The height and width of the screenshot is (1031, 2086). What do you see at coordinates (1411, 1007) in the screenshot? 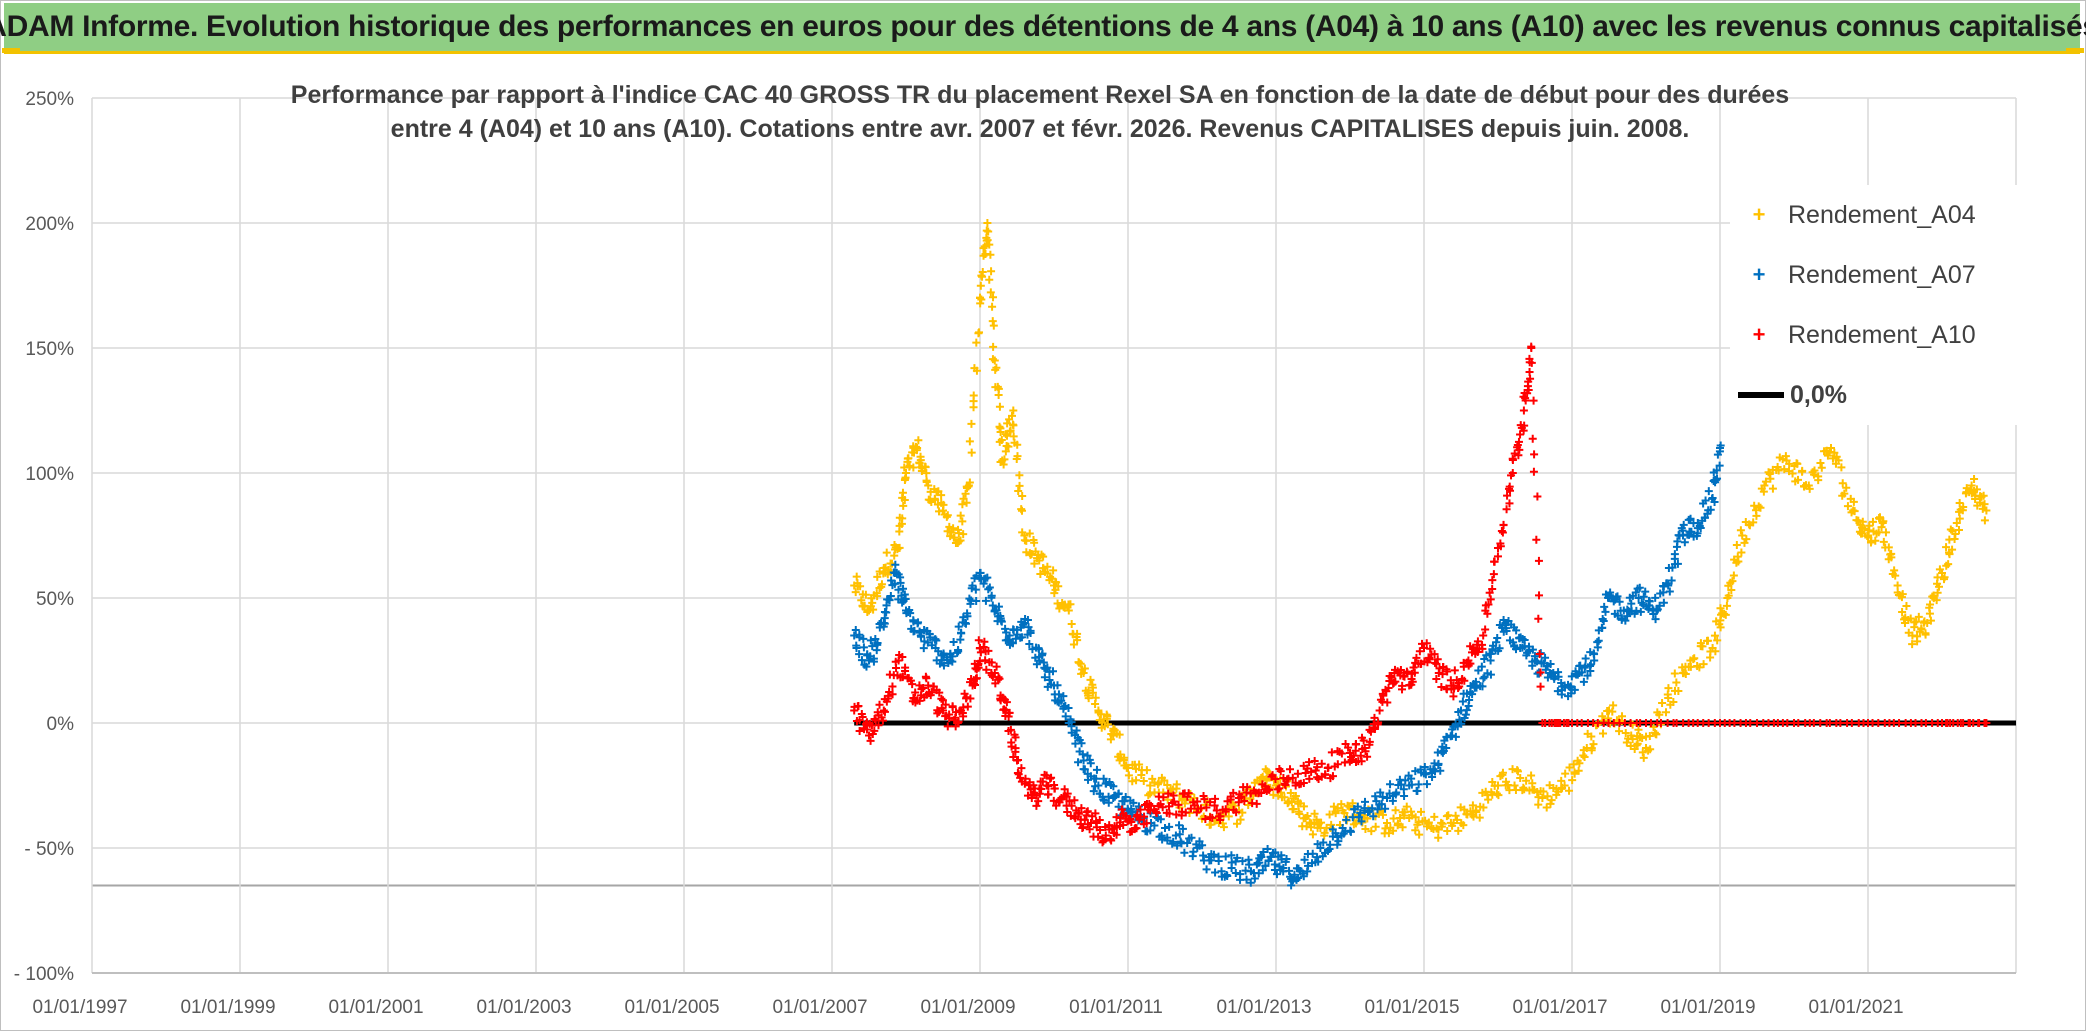
I see `x-tick-label: 01/01/2015` at bounding box center [1411, 1007].